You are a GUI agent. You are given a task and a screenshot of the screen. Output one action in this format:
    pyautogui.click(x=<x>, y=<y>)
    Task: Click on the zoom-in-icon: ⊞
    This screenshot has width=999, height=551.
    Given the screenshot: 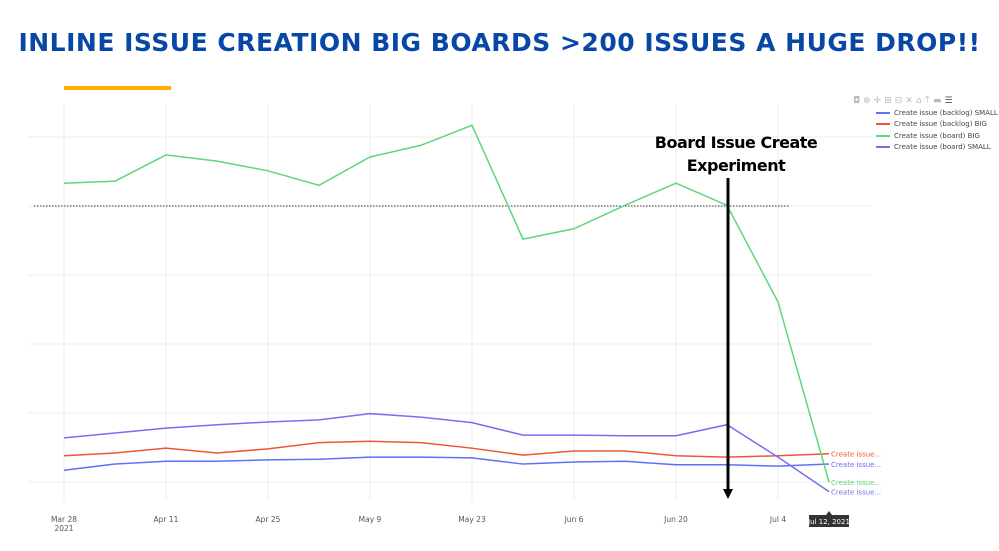 What is the action you would take?
    pyautogui.click(x=888, y=101)
    